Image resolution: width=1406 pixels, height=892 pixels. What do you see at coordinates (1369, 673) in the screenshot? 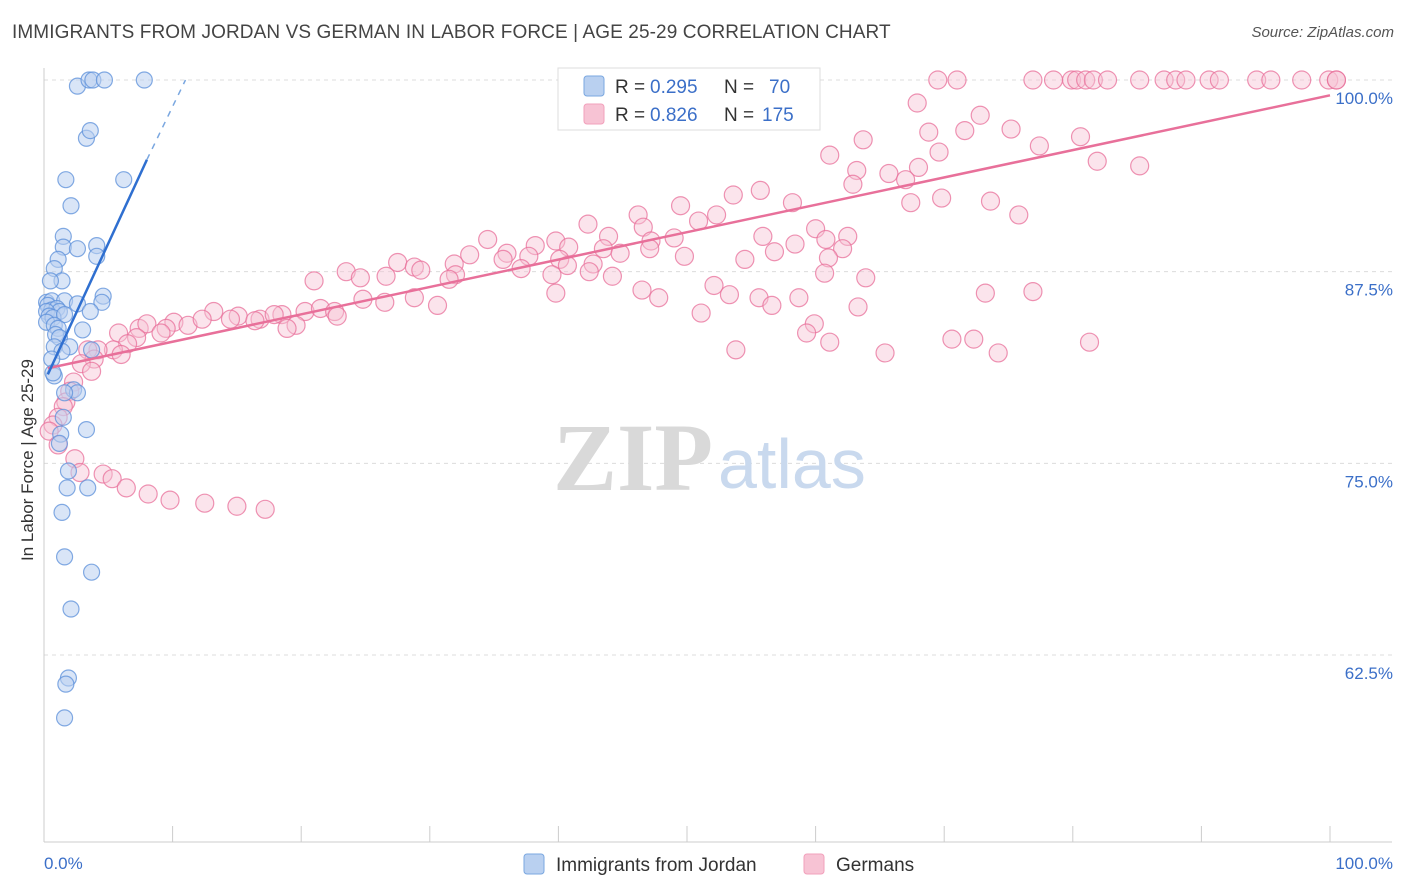
I see `y-tick-label-0: 62.5%` at bounding box center [1369, 673].